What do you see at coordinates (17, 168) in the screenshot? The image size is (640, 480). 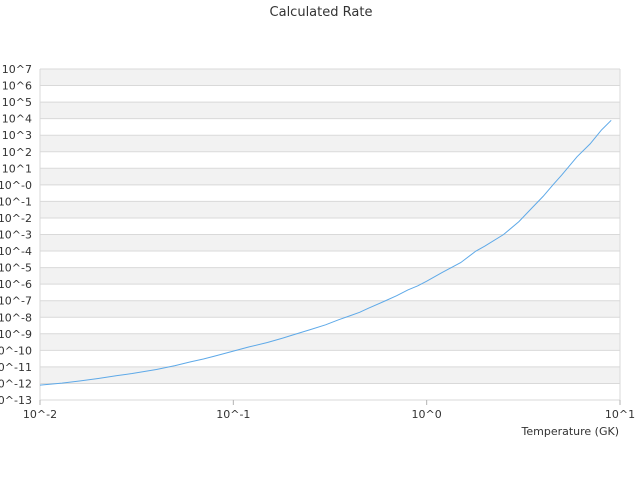 I see `y-tick-label: 10^1` at bounding box center [17, 168].